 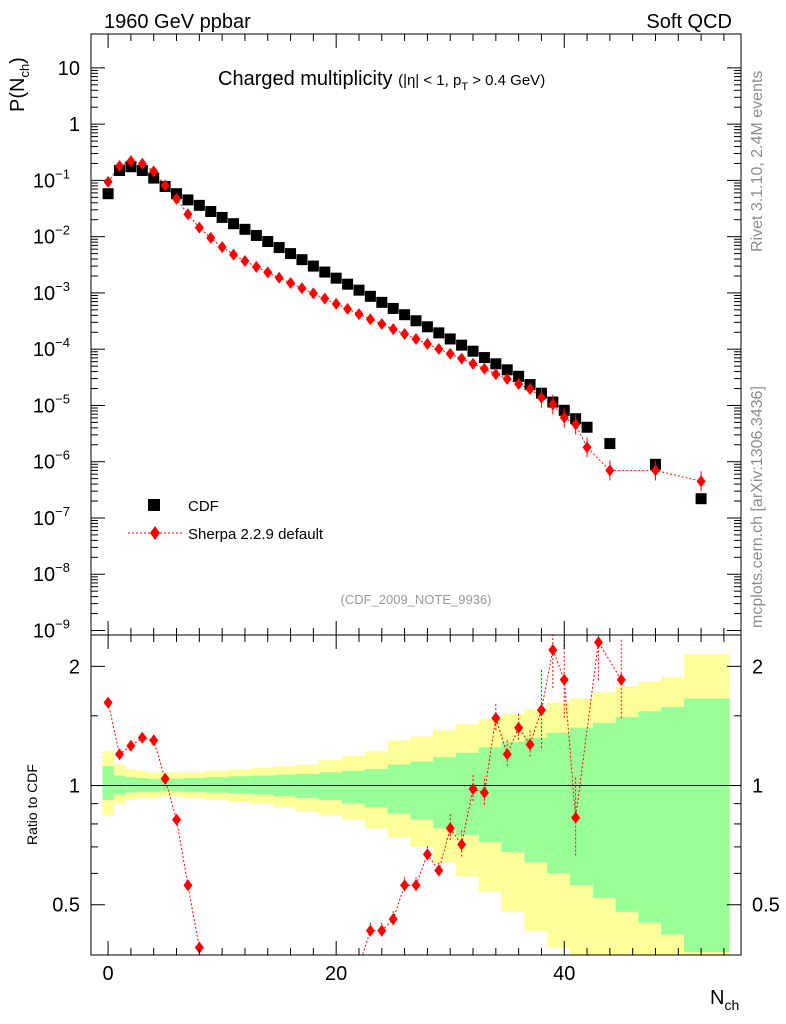 What do you see at coordinates (415, 599) in the screenshot?
I see `analysis-label: (CDF_2009_NOTE_9936)` at bounding box center [415, 599].